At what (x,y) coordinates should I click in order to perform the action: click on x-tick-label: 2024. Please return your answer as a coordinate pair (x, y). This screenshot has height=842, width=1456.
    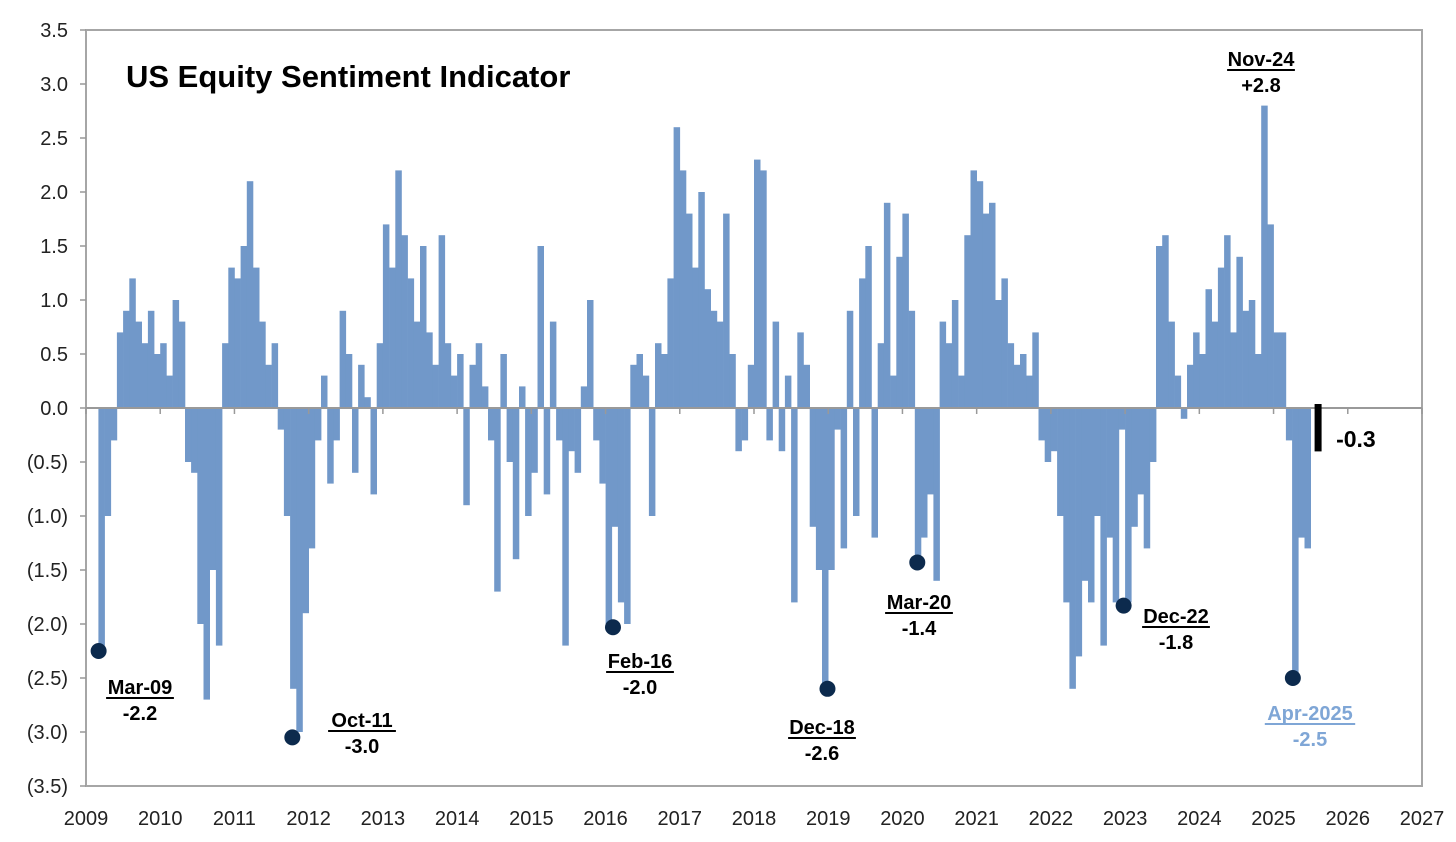
    Looking at the image, I should click on (1199, 819).